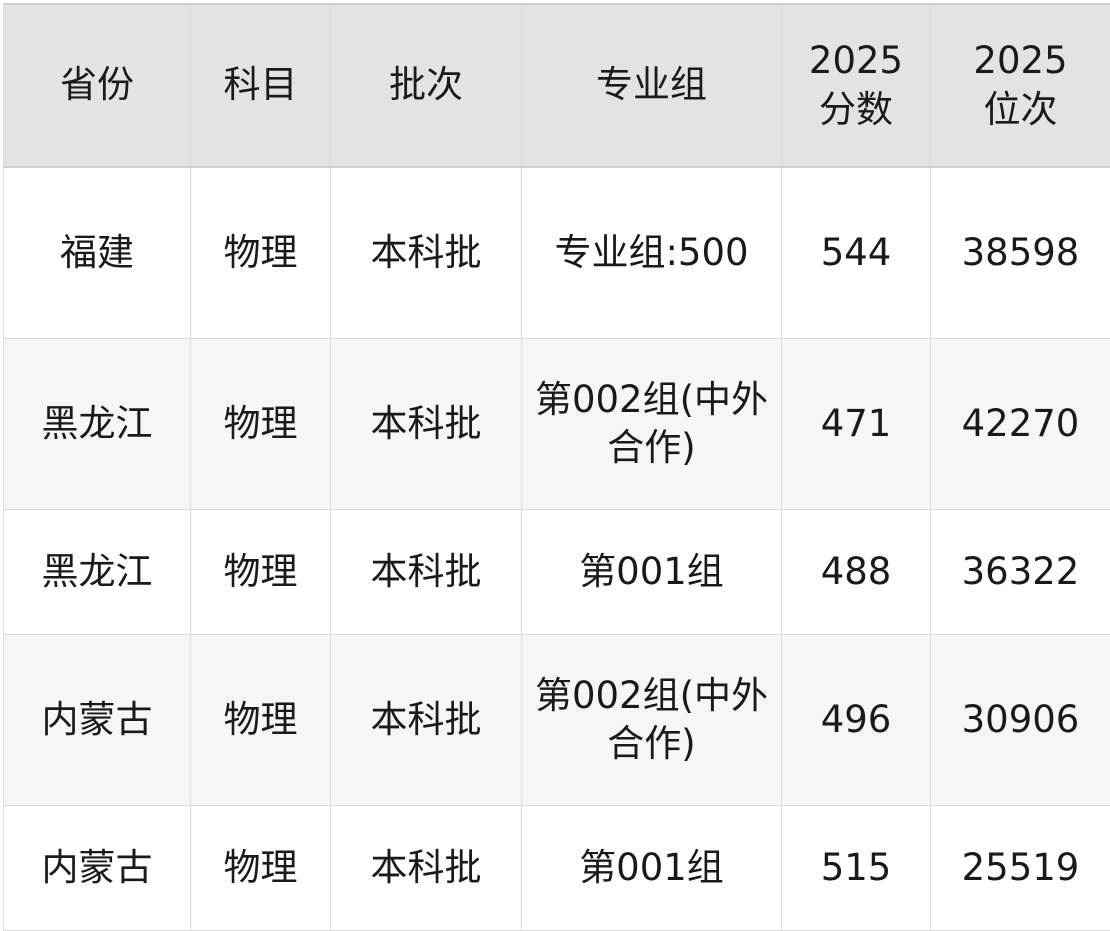 This screenshot has width=1110, height=931. What do you see at coordinates (652, 253) in the screenshot?
I see `cell-major-group: 专业组:500` at bounding box center [652, 253].